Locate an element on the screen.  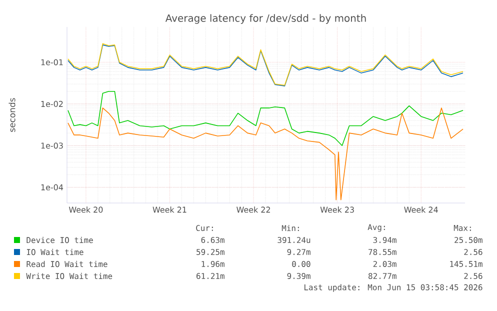
line-series is located at coordinates (266, 118).